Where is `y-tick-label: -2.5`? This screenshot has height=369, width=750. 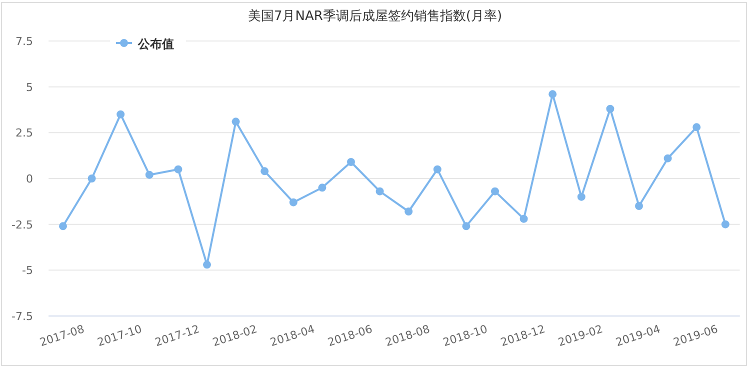
y-tick-label: -2.5 is located at coordinates (22, 225).